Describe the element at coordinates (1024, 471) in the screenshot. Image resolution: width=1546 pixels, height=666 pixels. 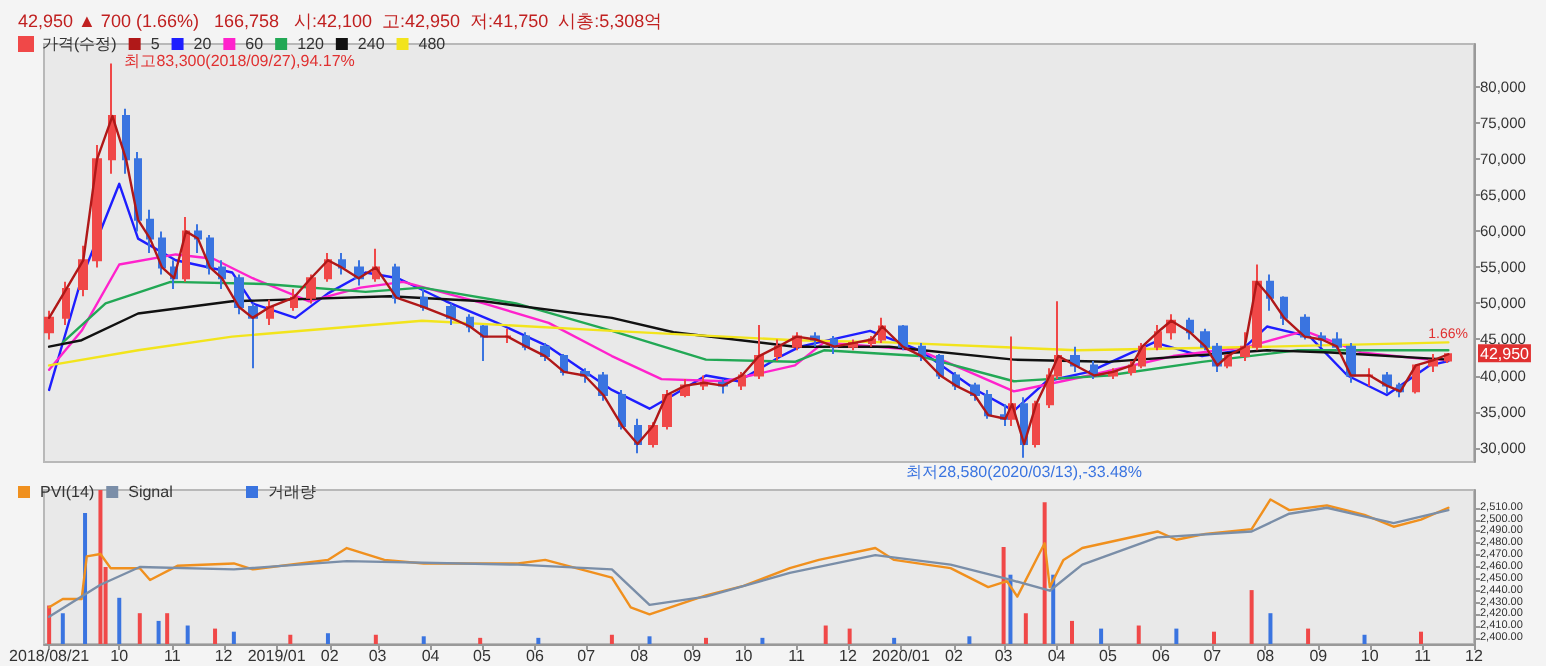
I see `annotation: 최저28,580(2020/03/13),-33.48%` at that location.